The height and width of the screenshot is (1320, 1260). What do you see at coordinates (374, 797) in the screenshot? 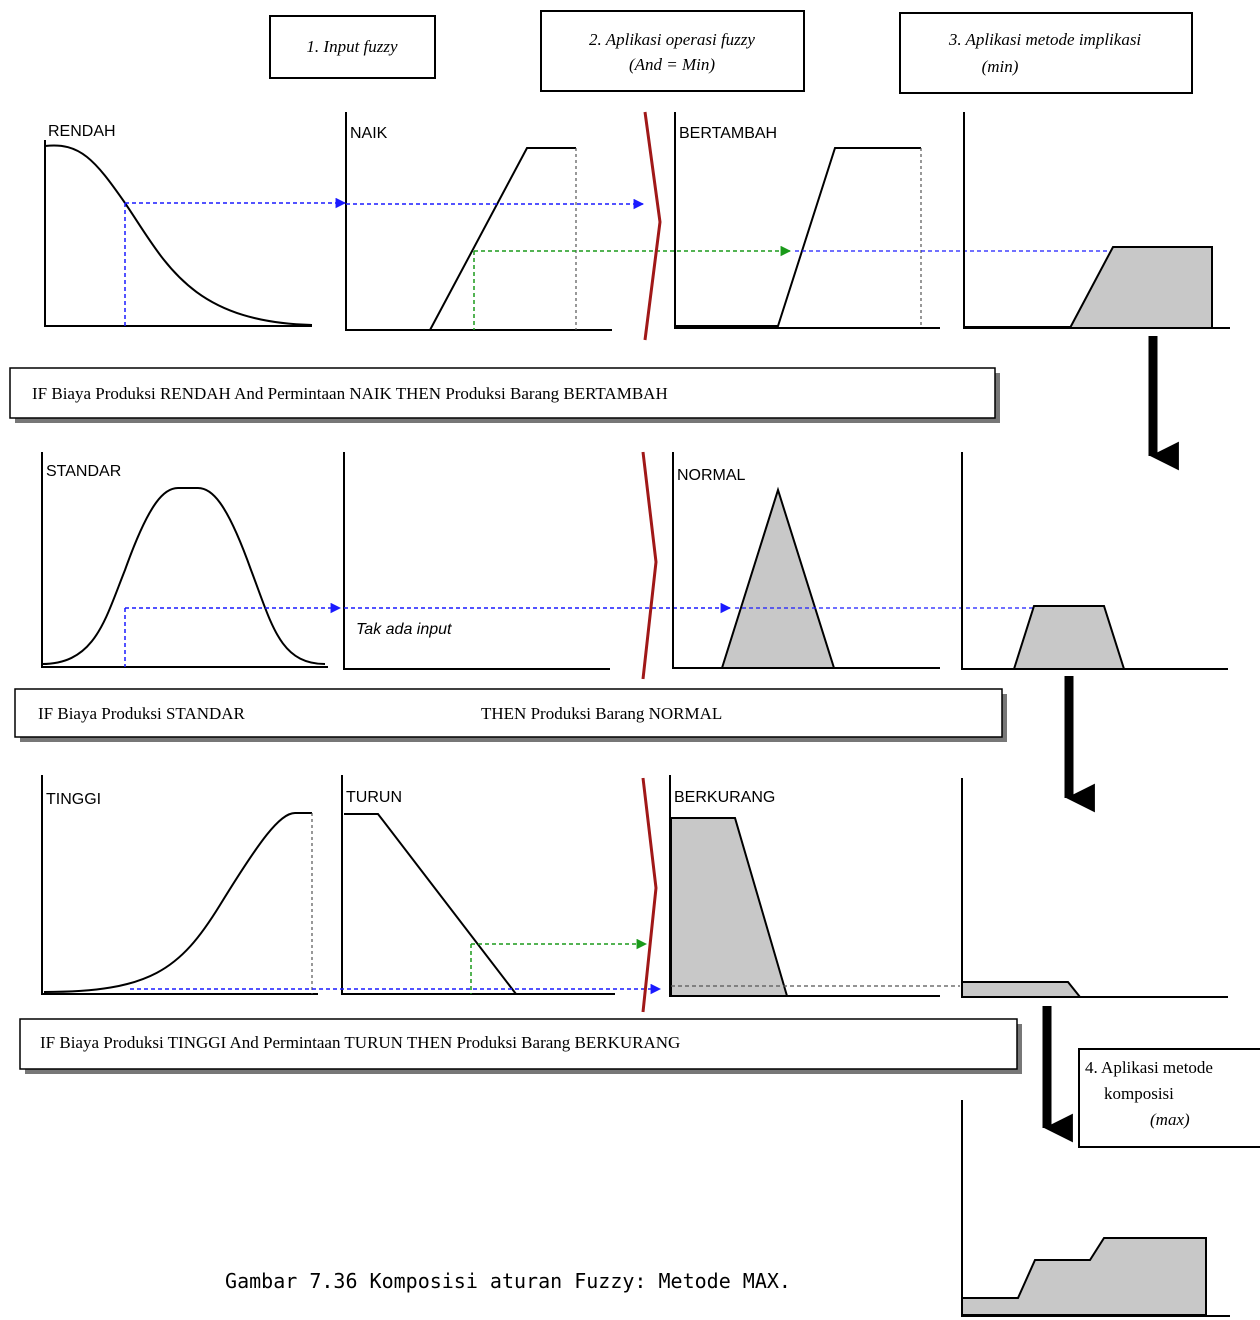
I see `turun-label: TURUN` at bounding box center [374, 797].